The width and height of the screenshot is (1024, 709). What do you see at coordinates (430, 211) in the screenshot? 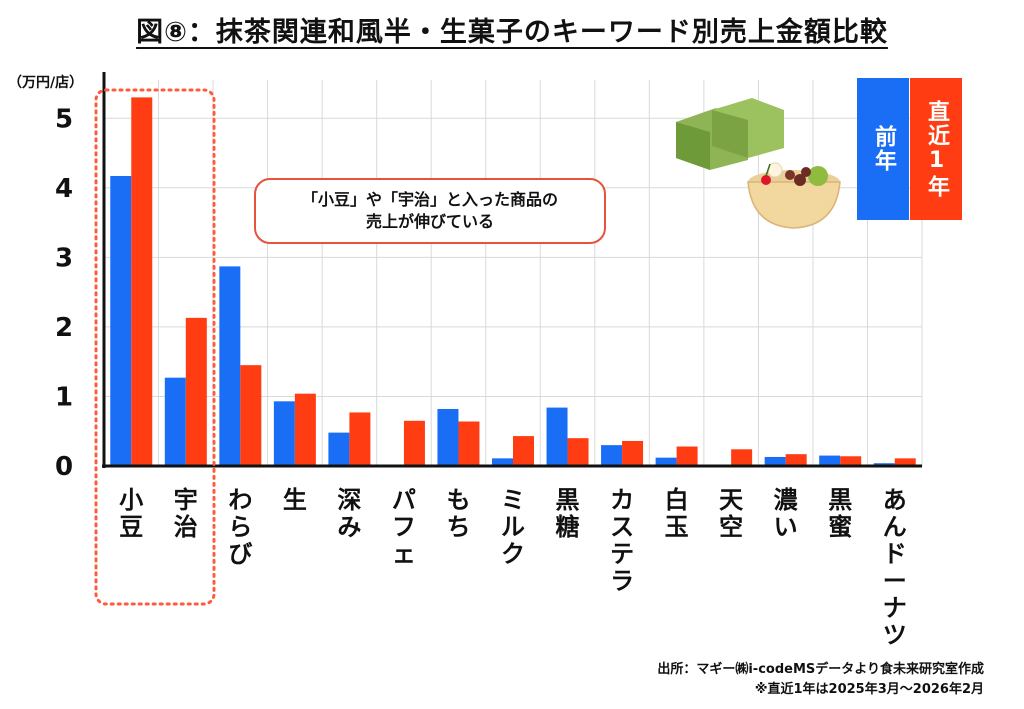
I see `annotation-callout: 「小豆」や「宇治」と入った商品の 売上が伸びている` at bounding box center [430, 211].